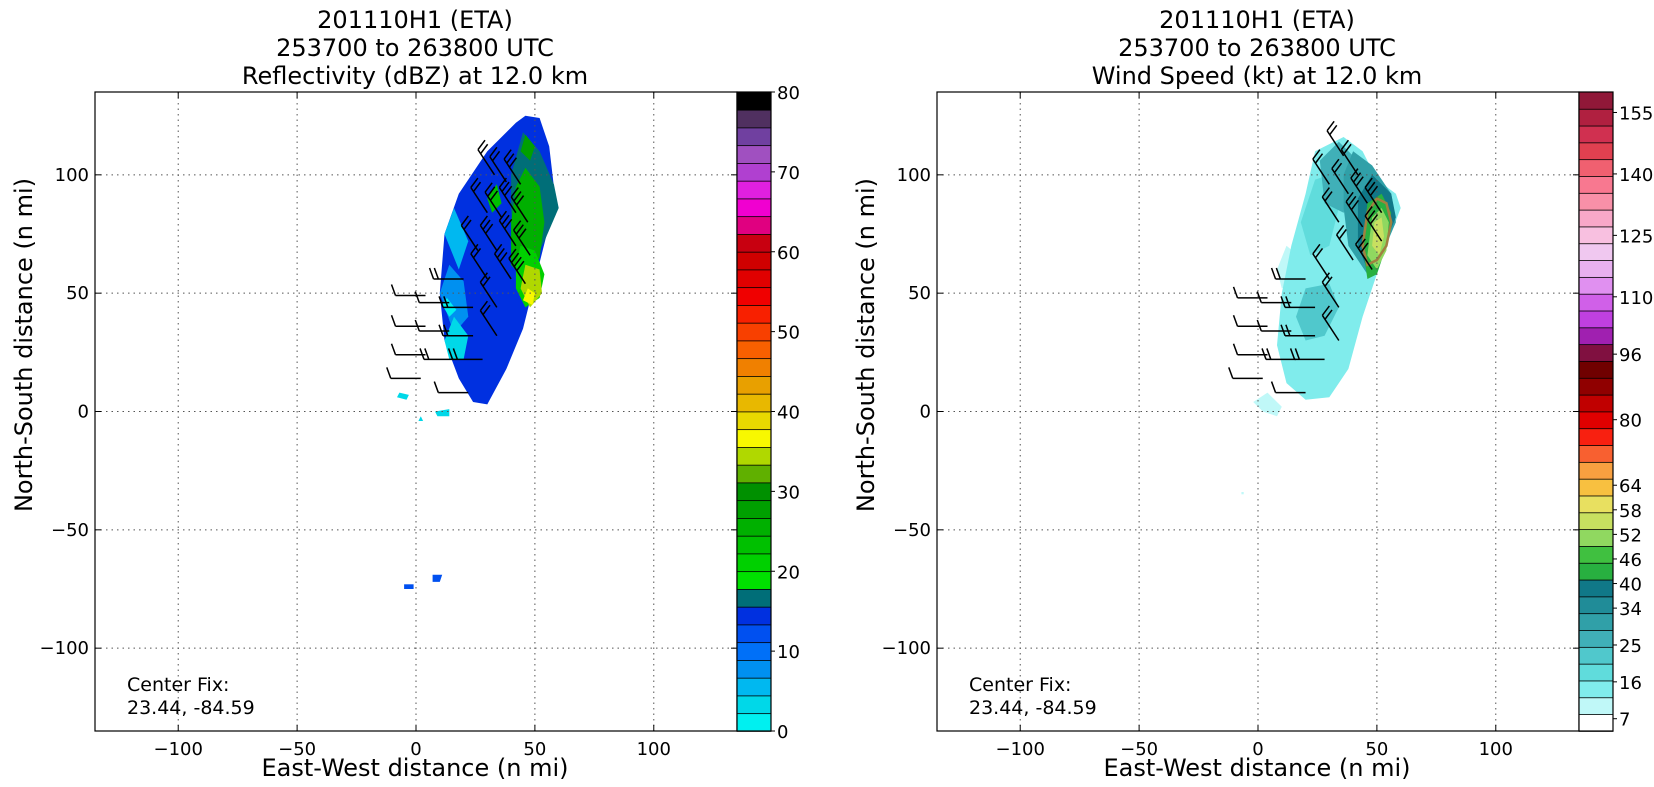 The image size is (1654, 787). Describe the element at coordinates (866, 345) in the screenshot. I see `y-axis-label: North-South distance (n mi)` at that location.